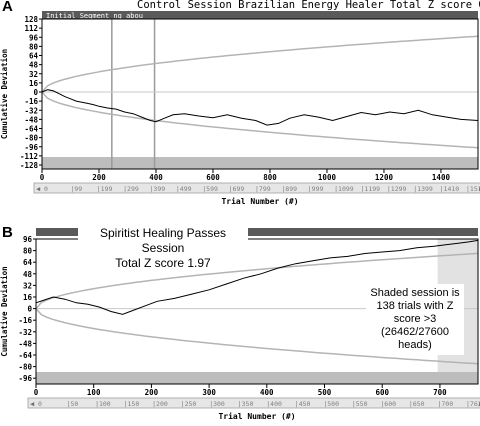  I want to click on chart1-y-tick-label: 48, so click(28, 274).